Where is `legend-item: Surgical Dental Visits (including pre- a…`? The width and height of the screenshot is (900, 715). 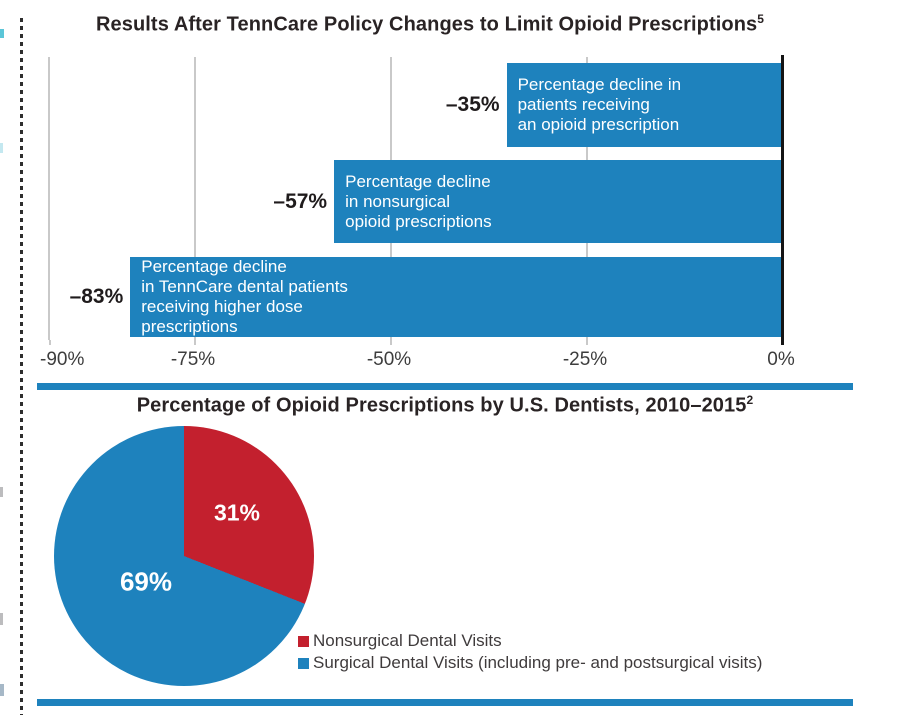 legend-item: Surgical Dental Visits (including pre- a… is located at coordinates (530, 663).